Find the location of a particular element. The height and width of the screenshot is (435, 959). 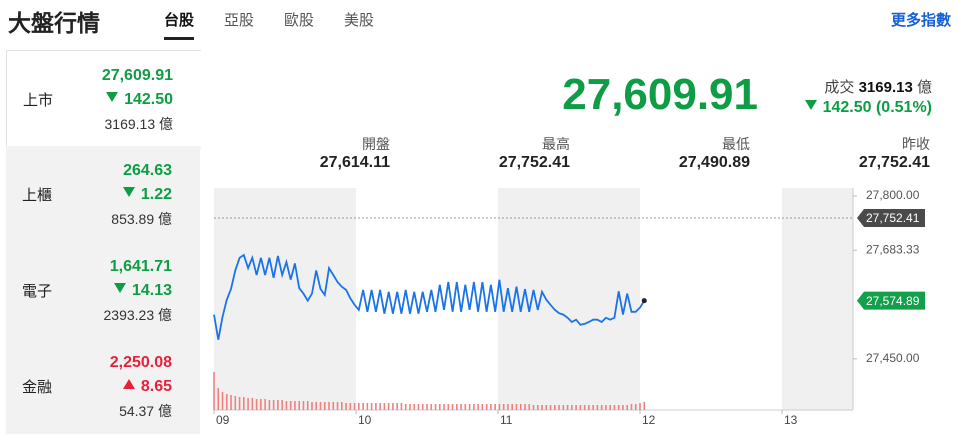

tab: 歐股 is located at coordinates (299, 20).